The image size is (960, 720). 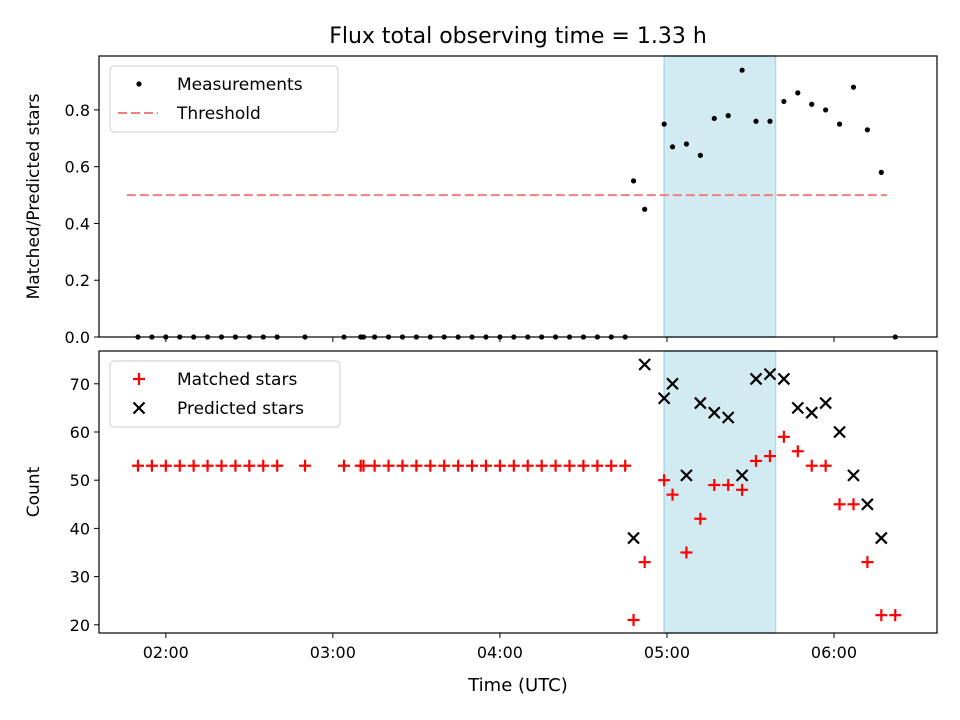 What do you see at coordinates (240, 409) in the screenshot?
I see `legend-label: Predicted stars` at bounding box center [240, 409].